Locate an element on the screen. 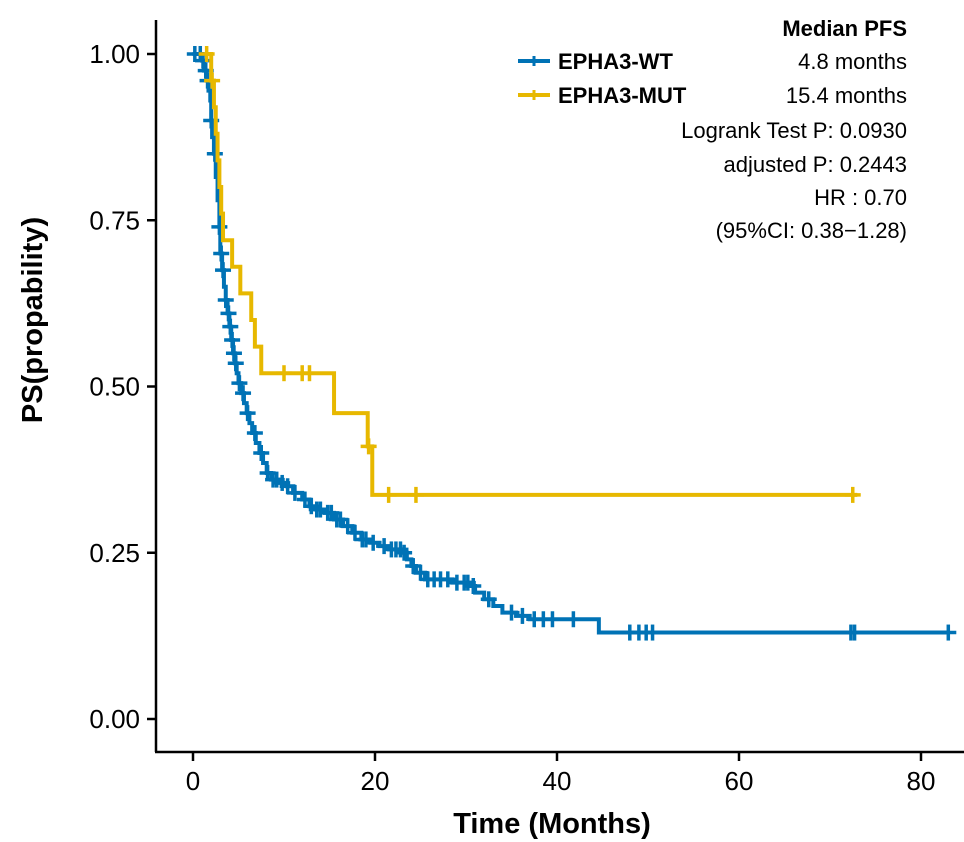  legend-item-wt: EPHA3-WT is located at coordinates (595, 61).